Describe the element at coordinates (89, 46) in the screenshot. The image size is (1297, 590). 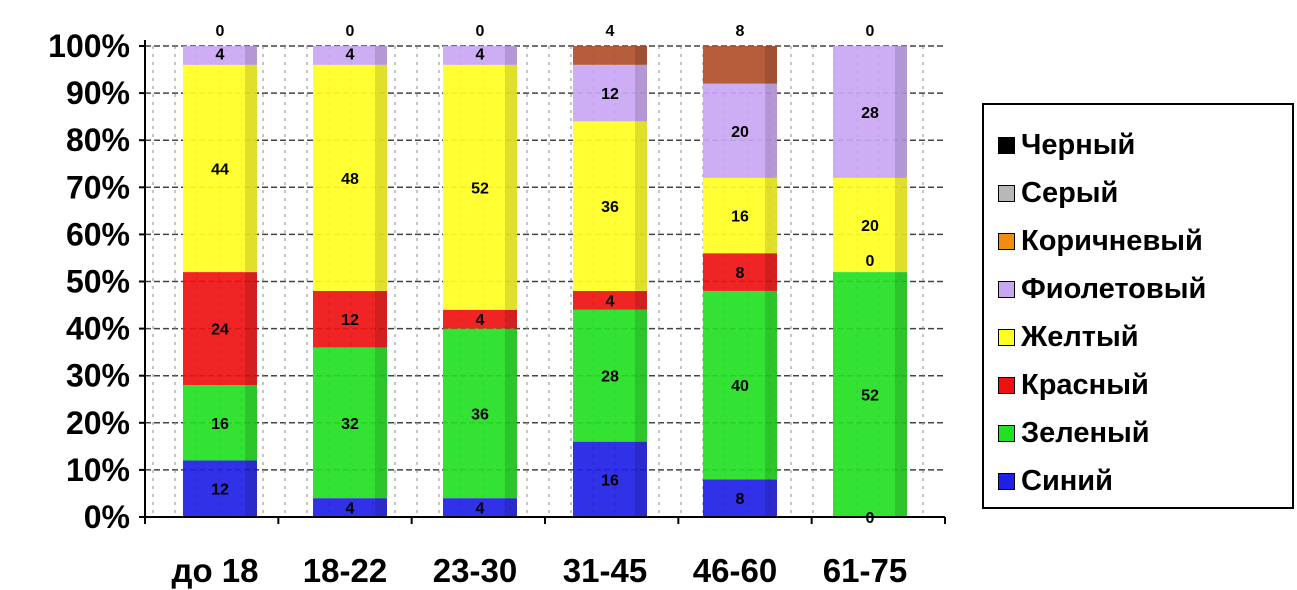
I see `y-tick-label: 100%` at that location.